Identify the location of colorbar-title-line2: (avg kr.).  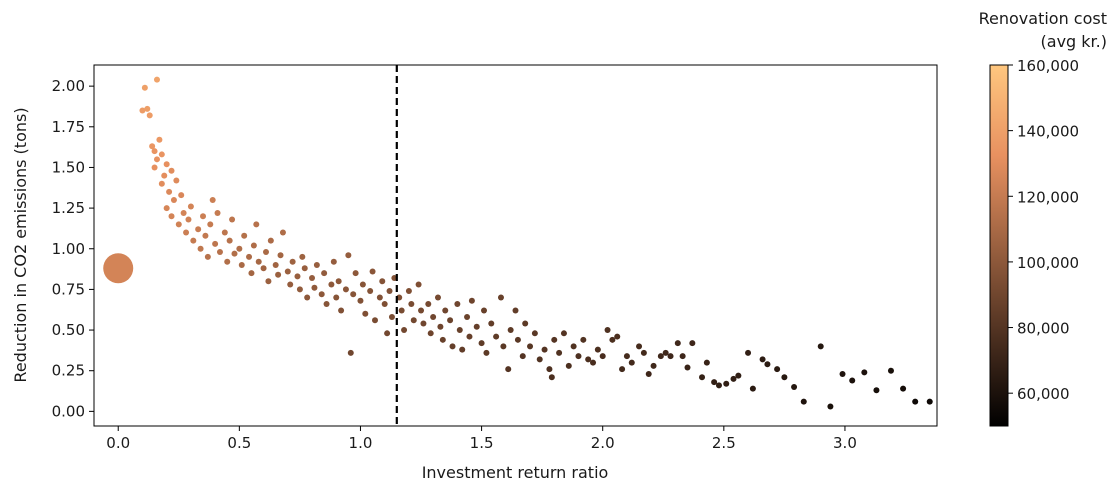
(1074, 41).